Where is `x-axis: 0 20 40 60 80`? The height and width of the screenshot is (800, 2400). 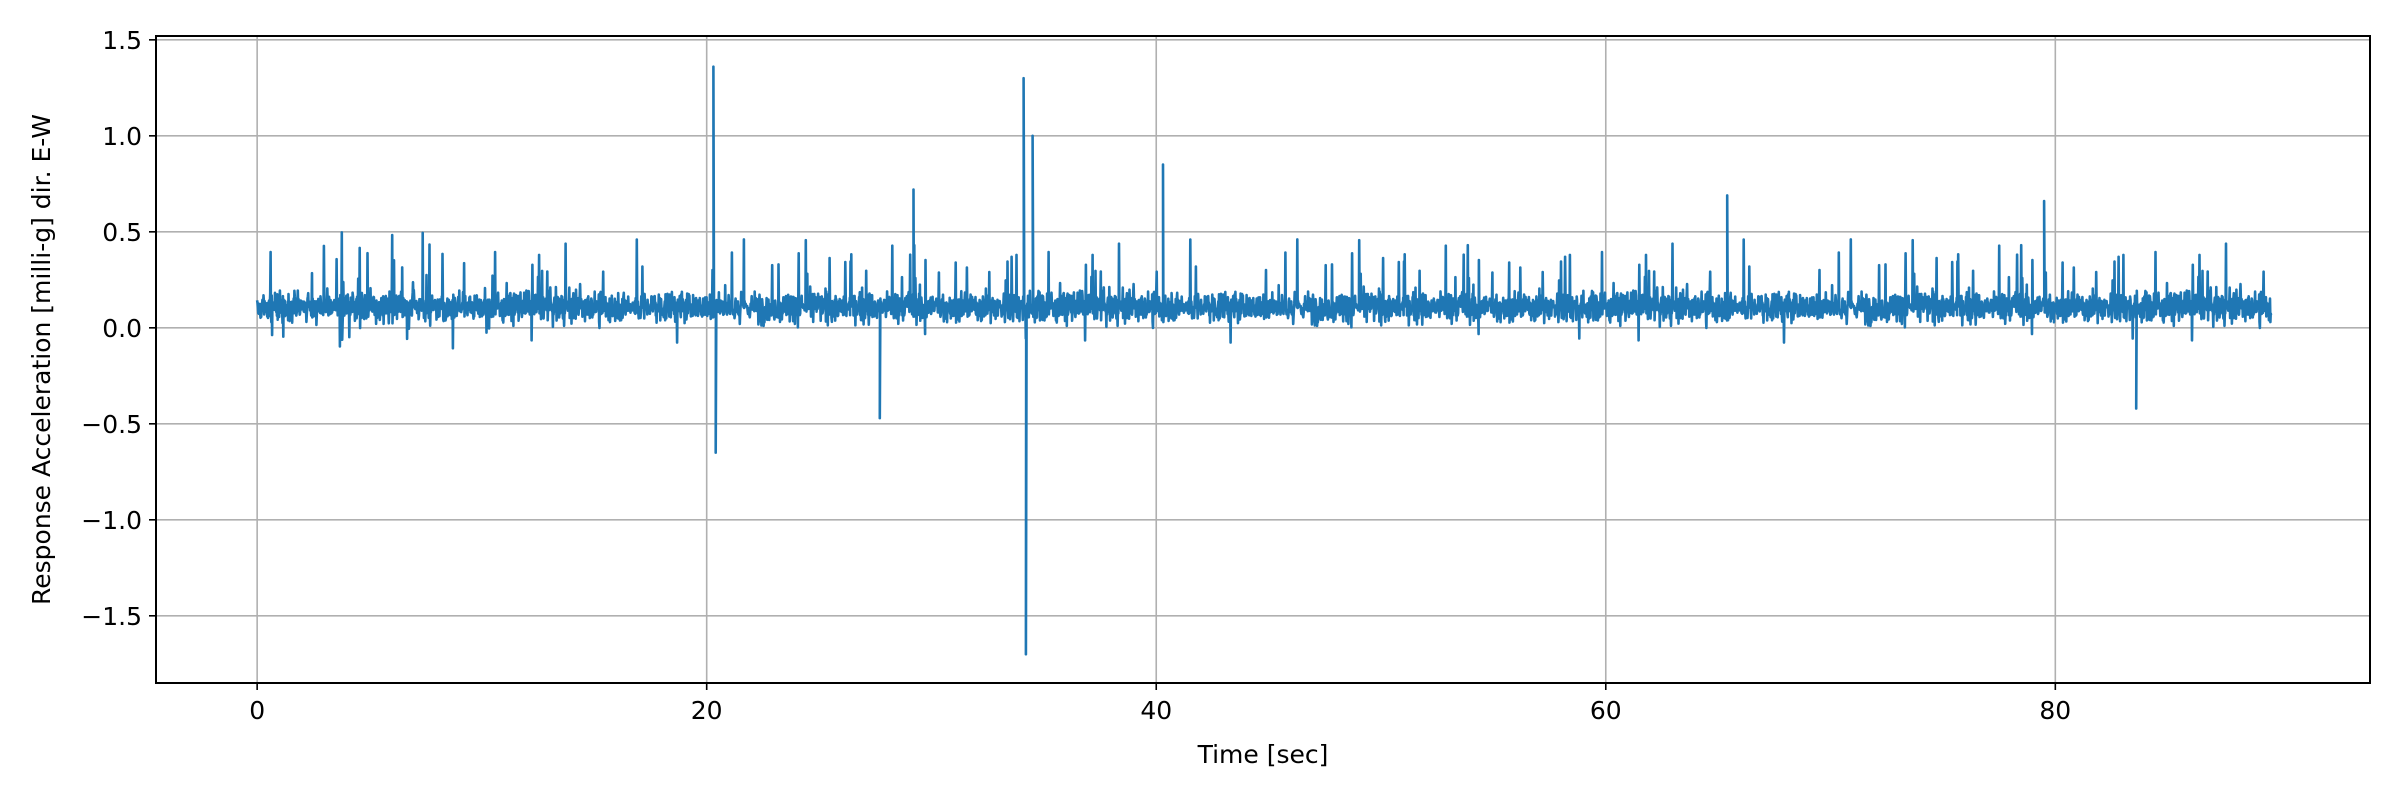
x-axis: 0 20 40 60 80 is located at coordinates (1160, 704).